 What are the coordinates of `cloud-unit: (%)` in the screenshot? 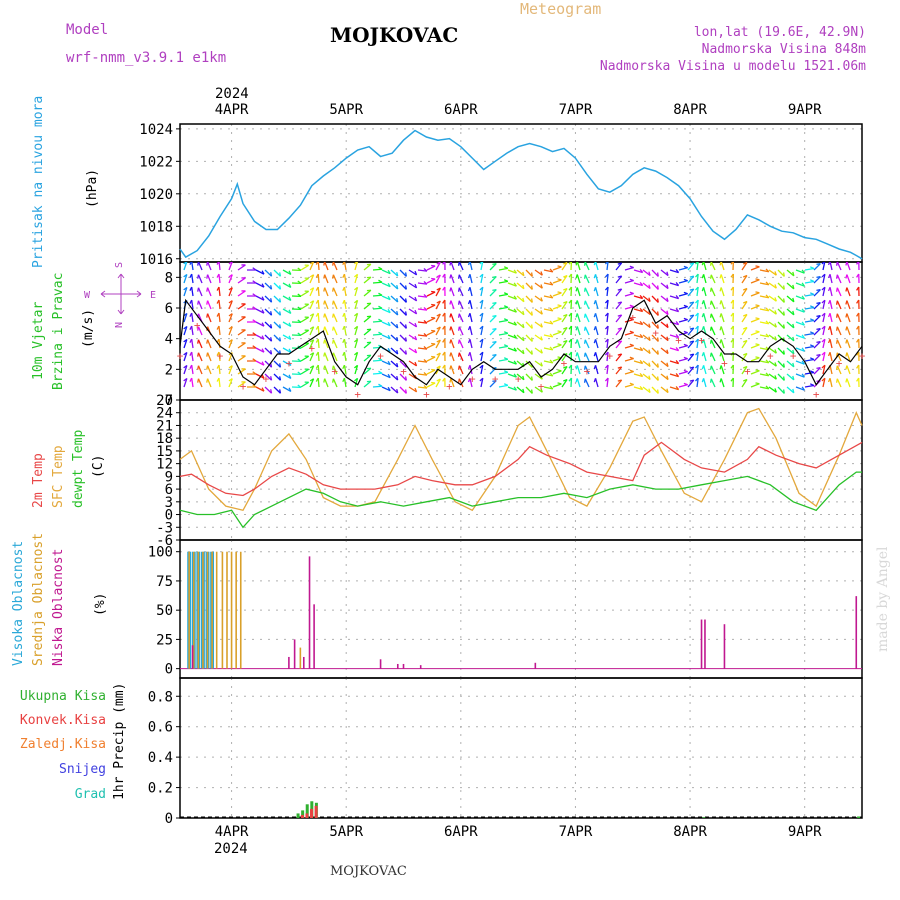 It's located at (100, 604).